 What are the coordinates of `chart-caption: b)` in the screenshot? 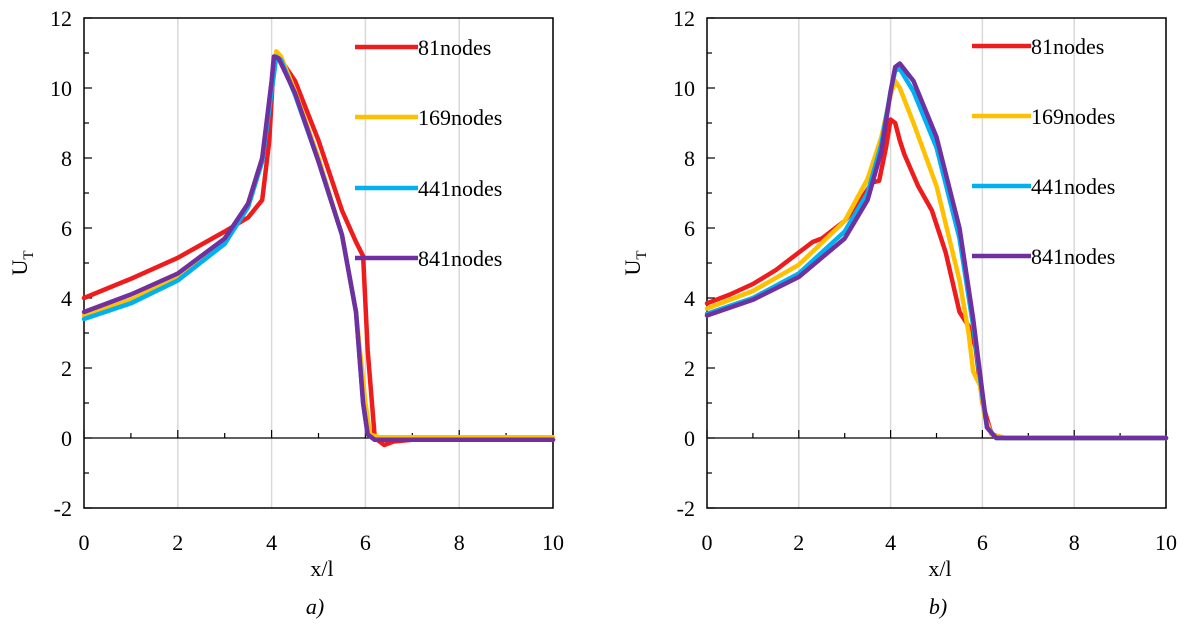 It's located at (938, 606).